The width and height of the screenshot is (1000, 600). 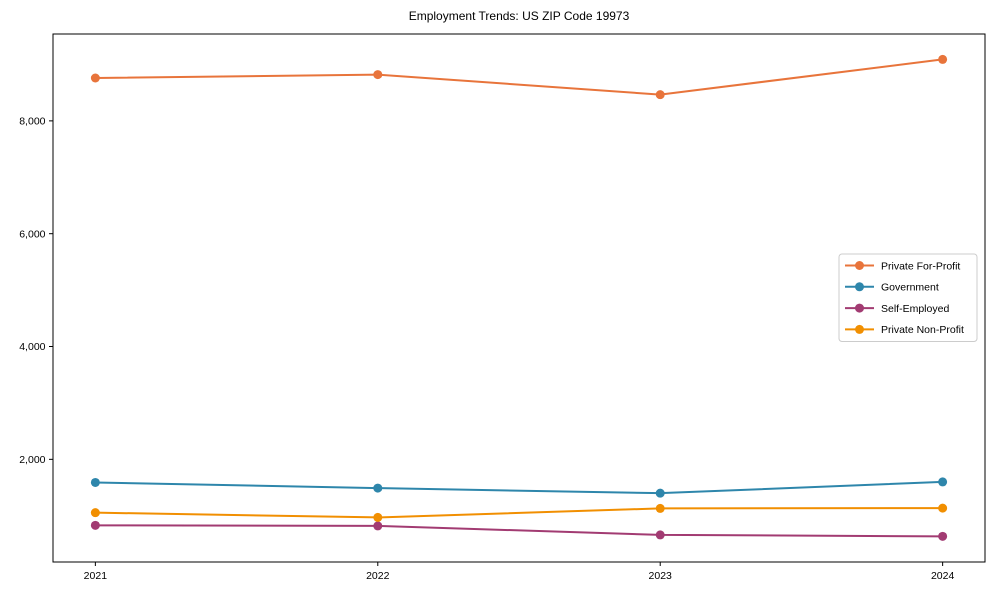 What do you see at coordinates (660, 535) in the screenshot?
I see `data-point-self-employed-2023` at bounding box center [660, 535].